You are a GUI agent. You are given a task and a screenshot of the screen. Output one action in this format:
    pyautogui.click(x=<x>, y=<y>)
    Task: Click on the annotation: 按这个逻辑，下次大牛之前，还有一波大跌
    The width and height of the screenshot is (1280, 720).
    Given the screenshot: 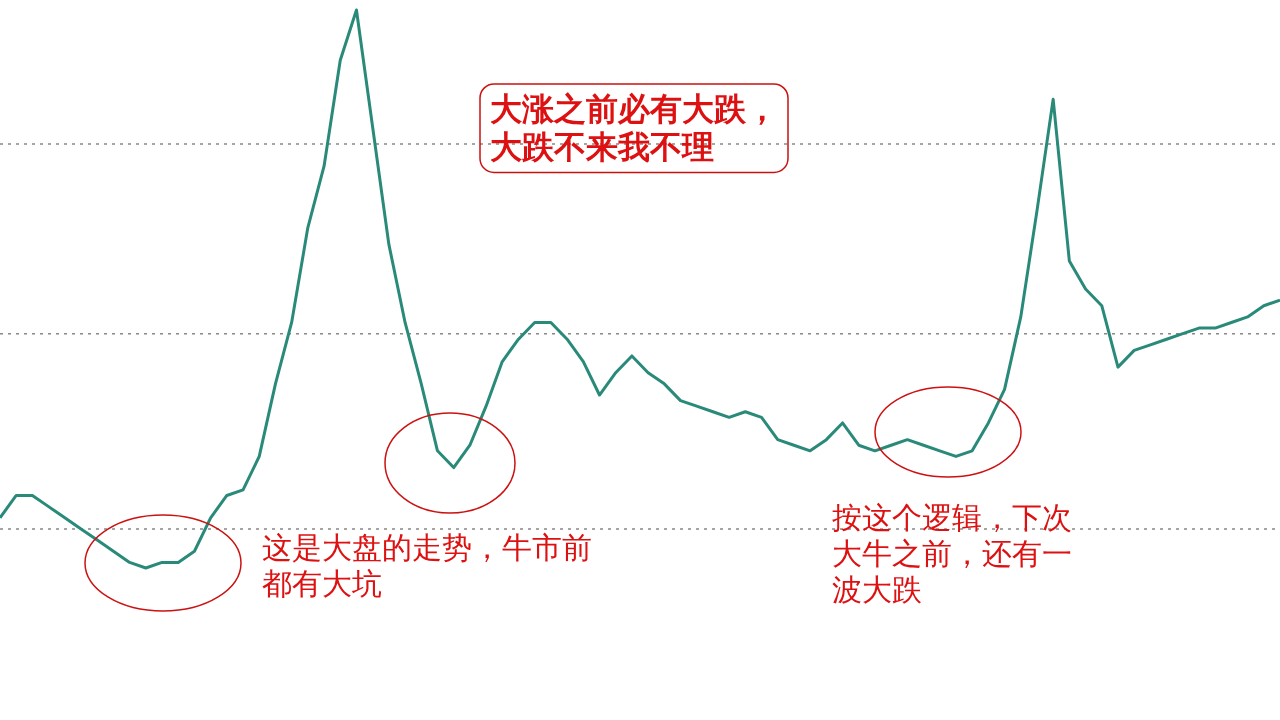 What is the action you would take?
    pyautogui.click(x=952, y=553)
    